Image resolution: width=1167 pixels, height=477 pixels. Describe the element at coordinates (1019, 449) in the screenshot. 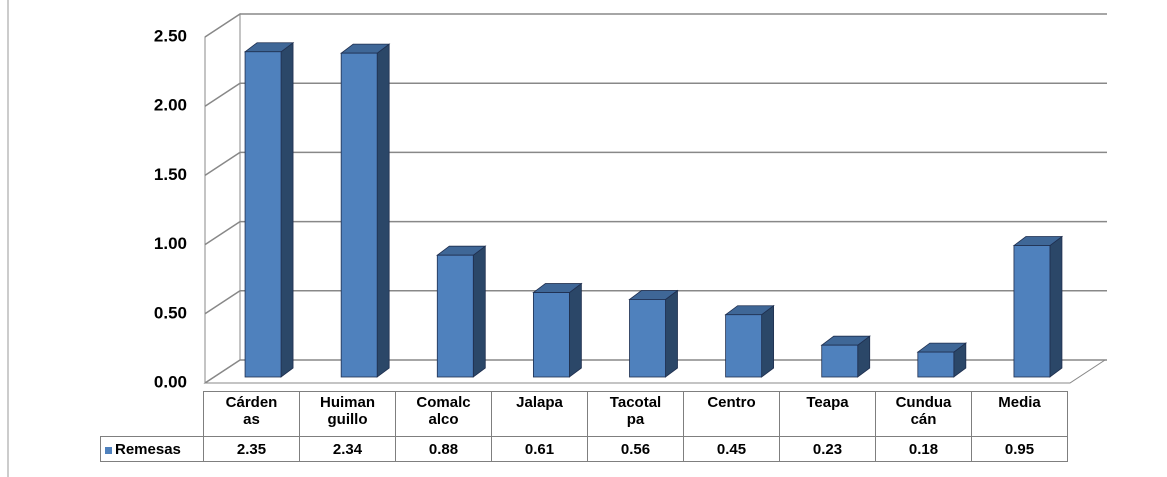

I see `value-cell: 0.95` at that location.